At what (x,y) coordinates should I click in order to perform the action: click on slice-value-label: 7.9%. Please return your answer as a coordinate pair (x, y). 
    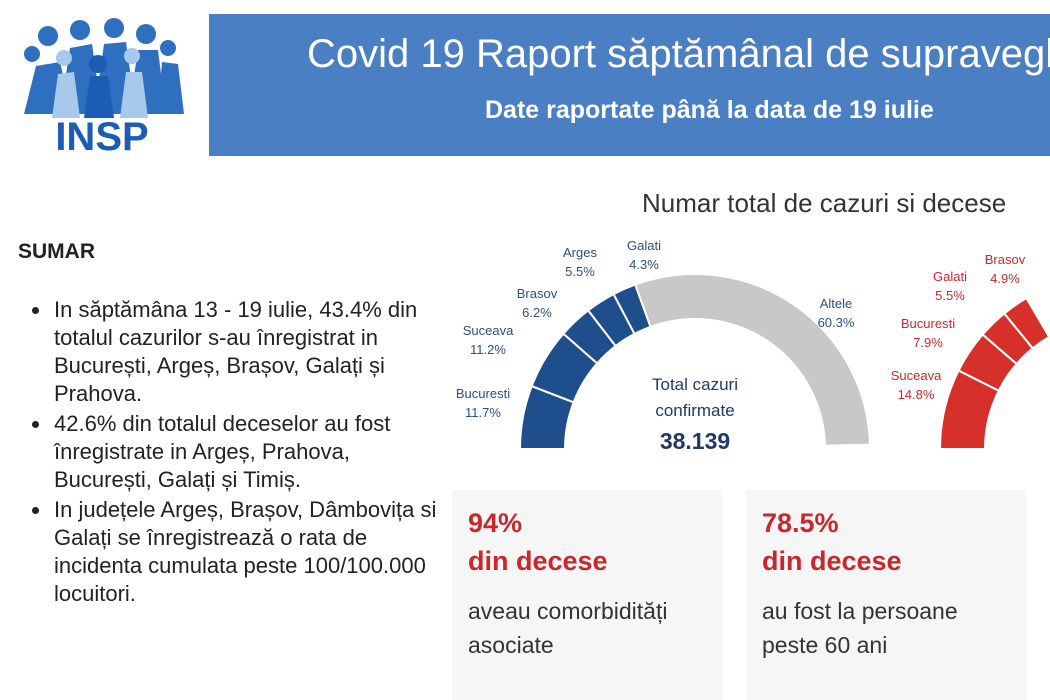
    Looking at the image, I should click on (928, 342).